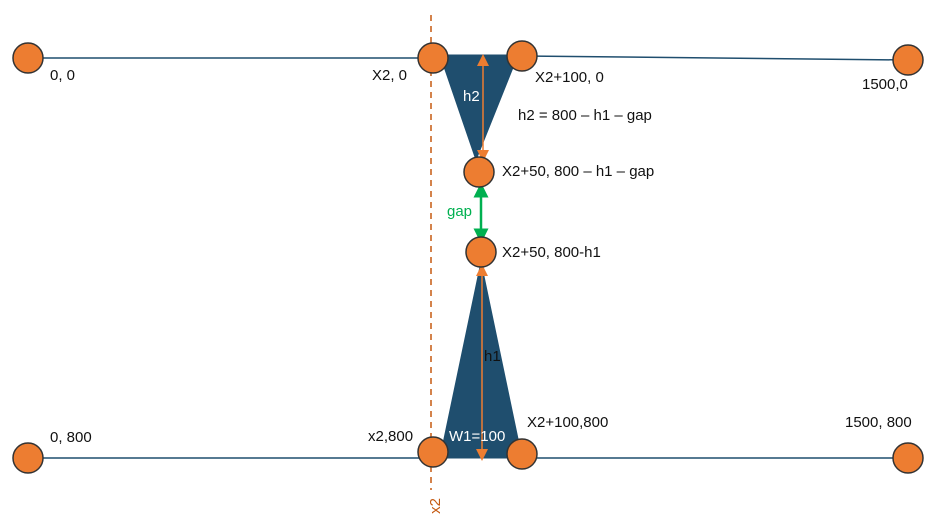 This screenshot has height=529, width=940. Describe the element at coordinates (435, 506) in the screenshot. I see `x2-line-label: x2` at that location.